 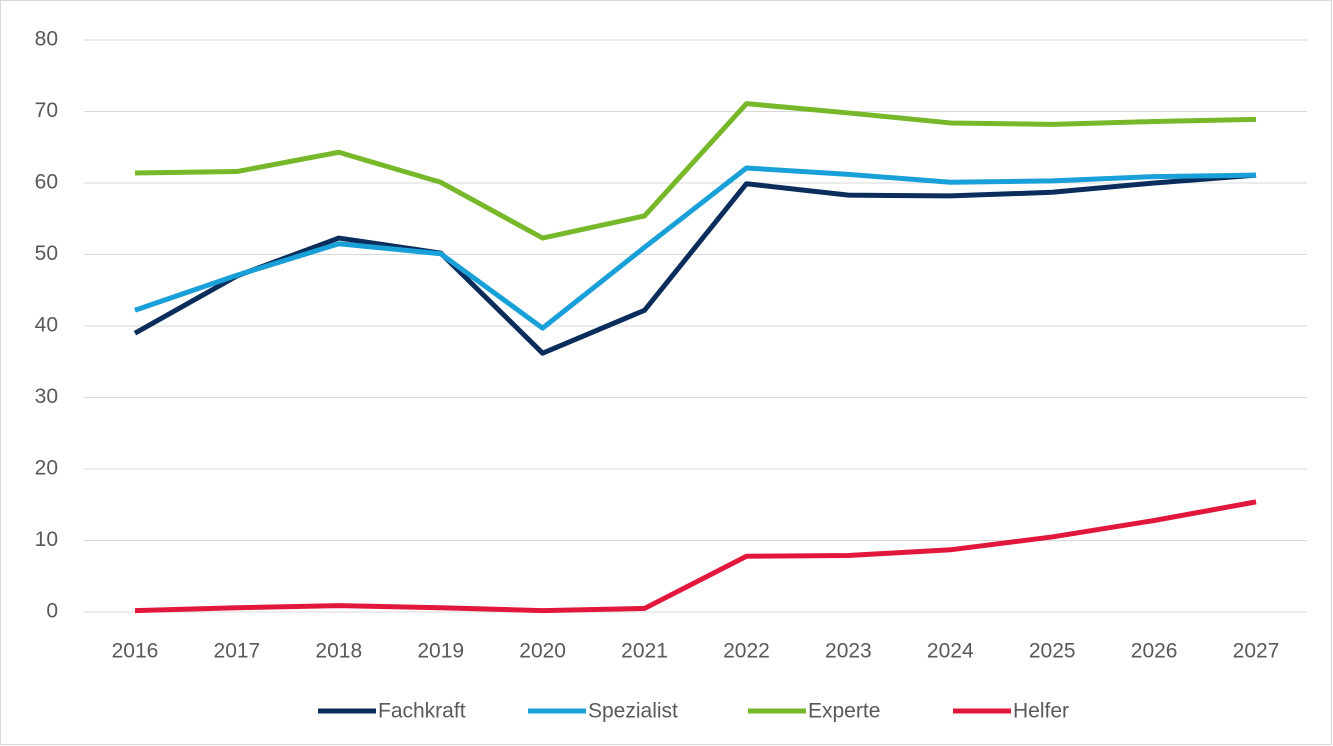 What do you see at coordinates (46, 396) in the screenshot?
I see `y-tick-label: 30` at bounding box center [46, 396].